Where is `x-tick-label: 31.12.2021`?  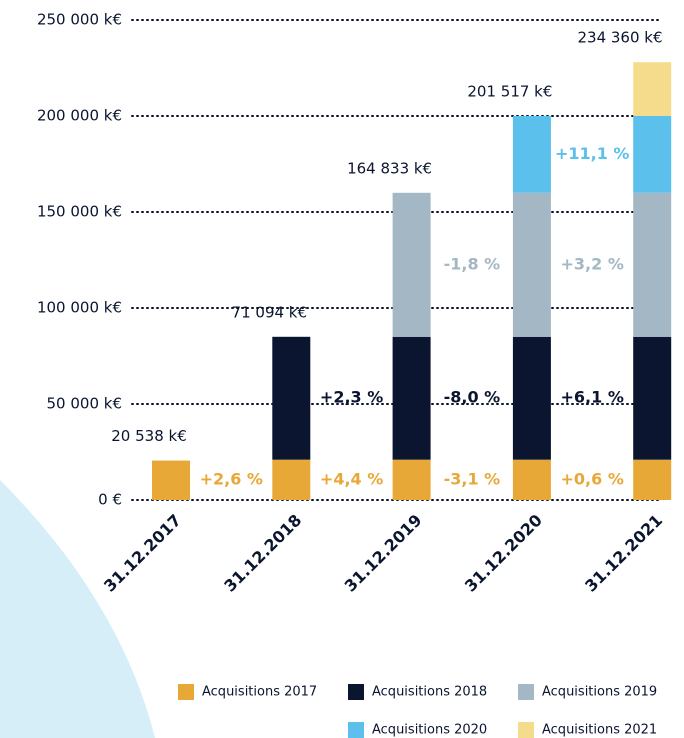
x-tick-label: 31.12.2021 is located at coordinates (623, 553).